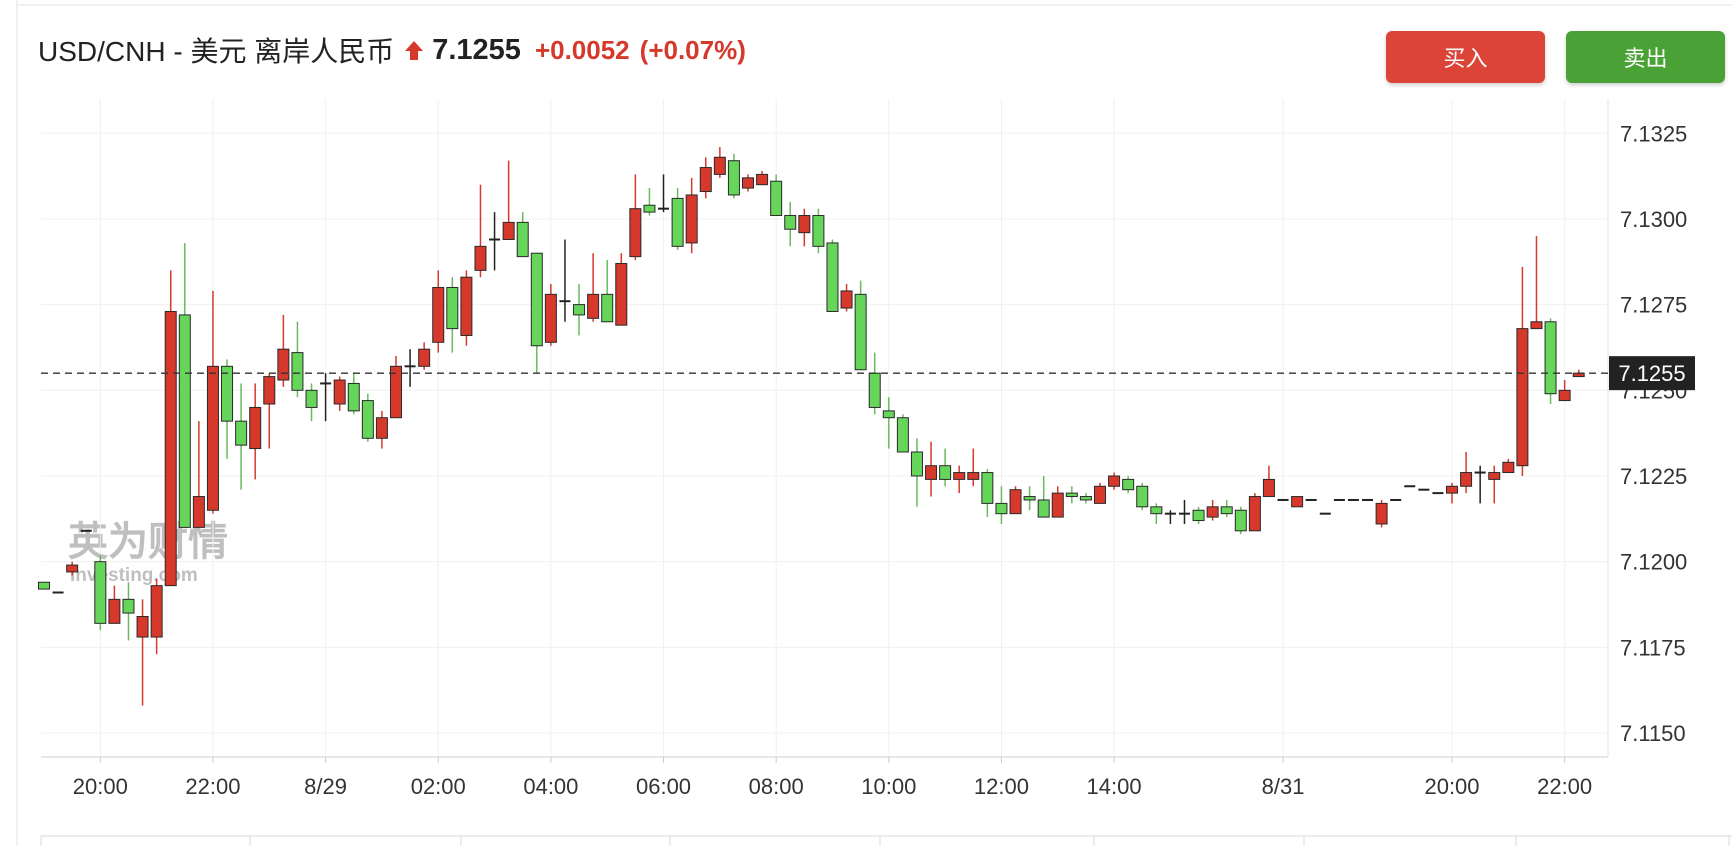 The height and width of the screenshot is (846, 1732). I want to click on sell-button: 卖出, so click(1645, 57).